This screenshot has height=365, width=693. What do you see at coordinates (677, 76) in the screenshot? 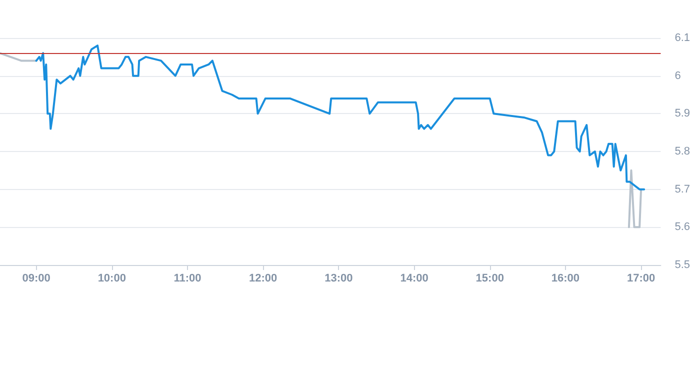
I see `y-tick-label: 6` at bounding box center [677, 76].